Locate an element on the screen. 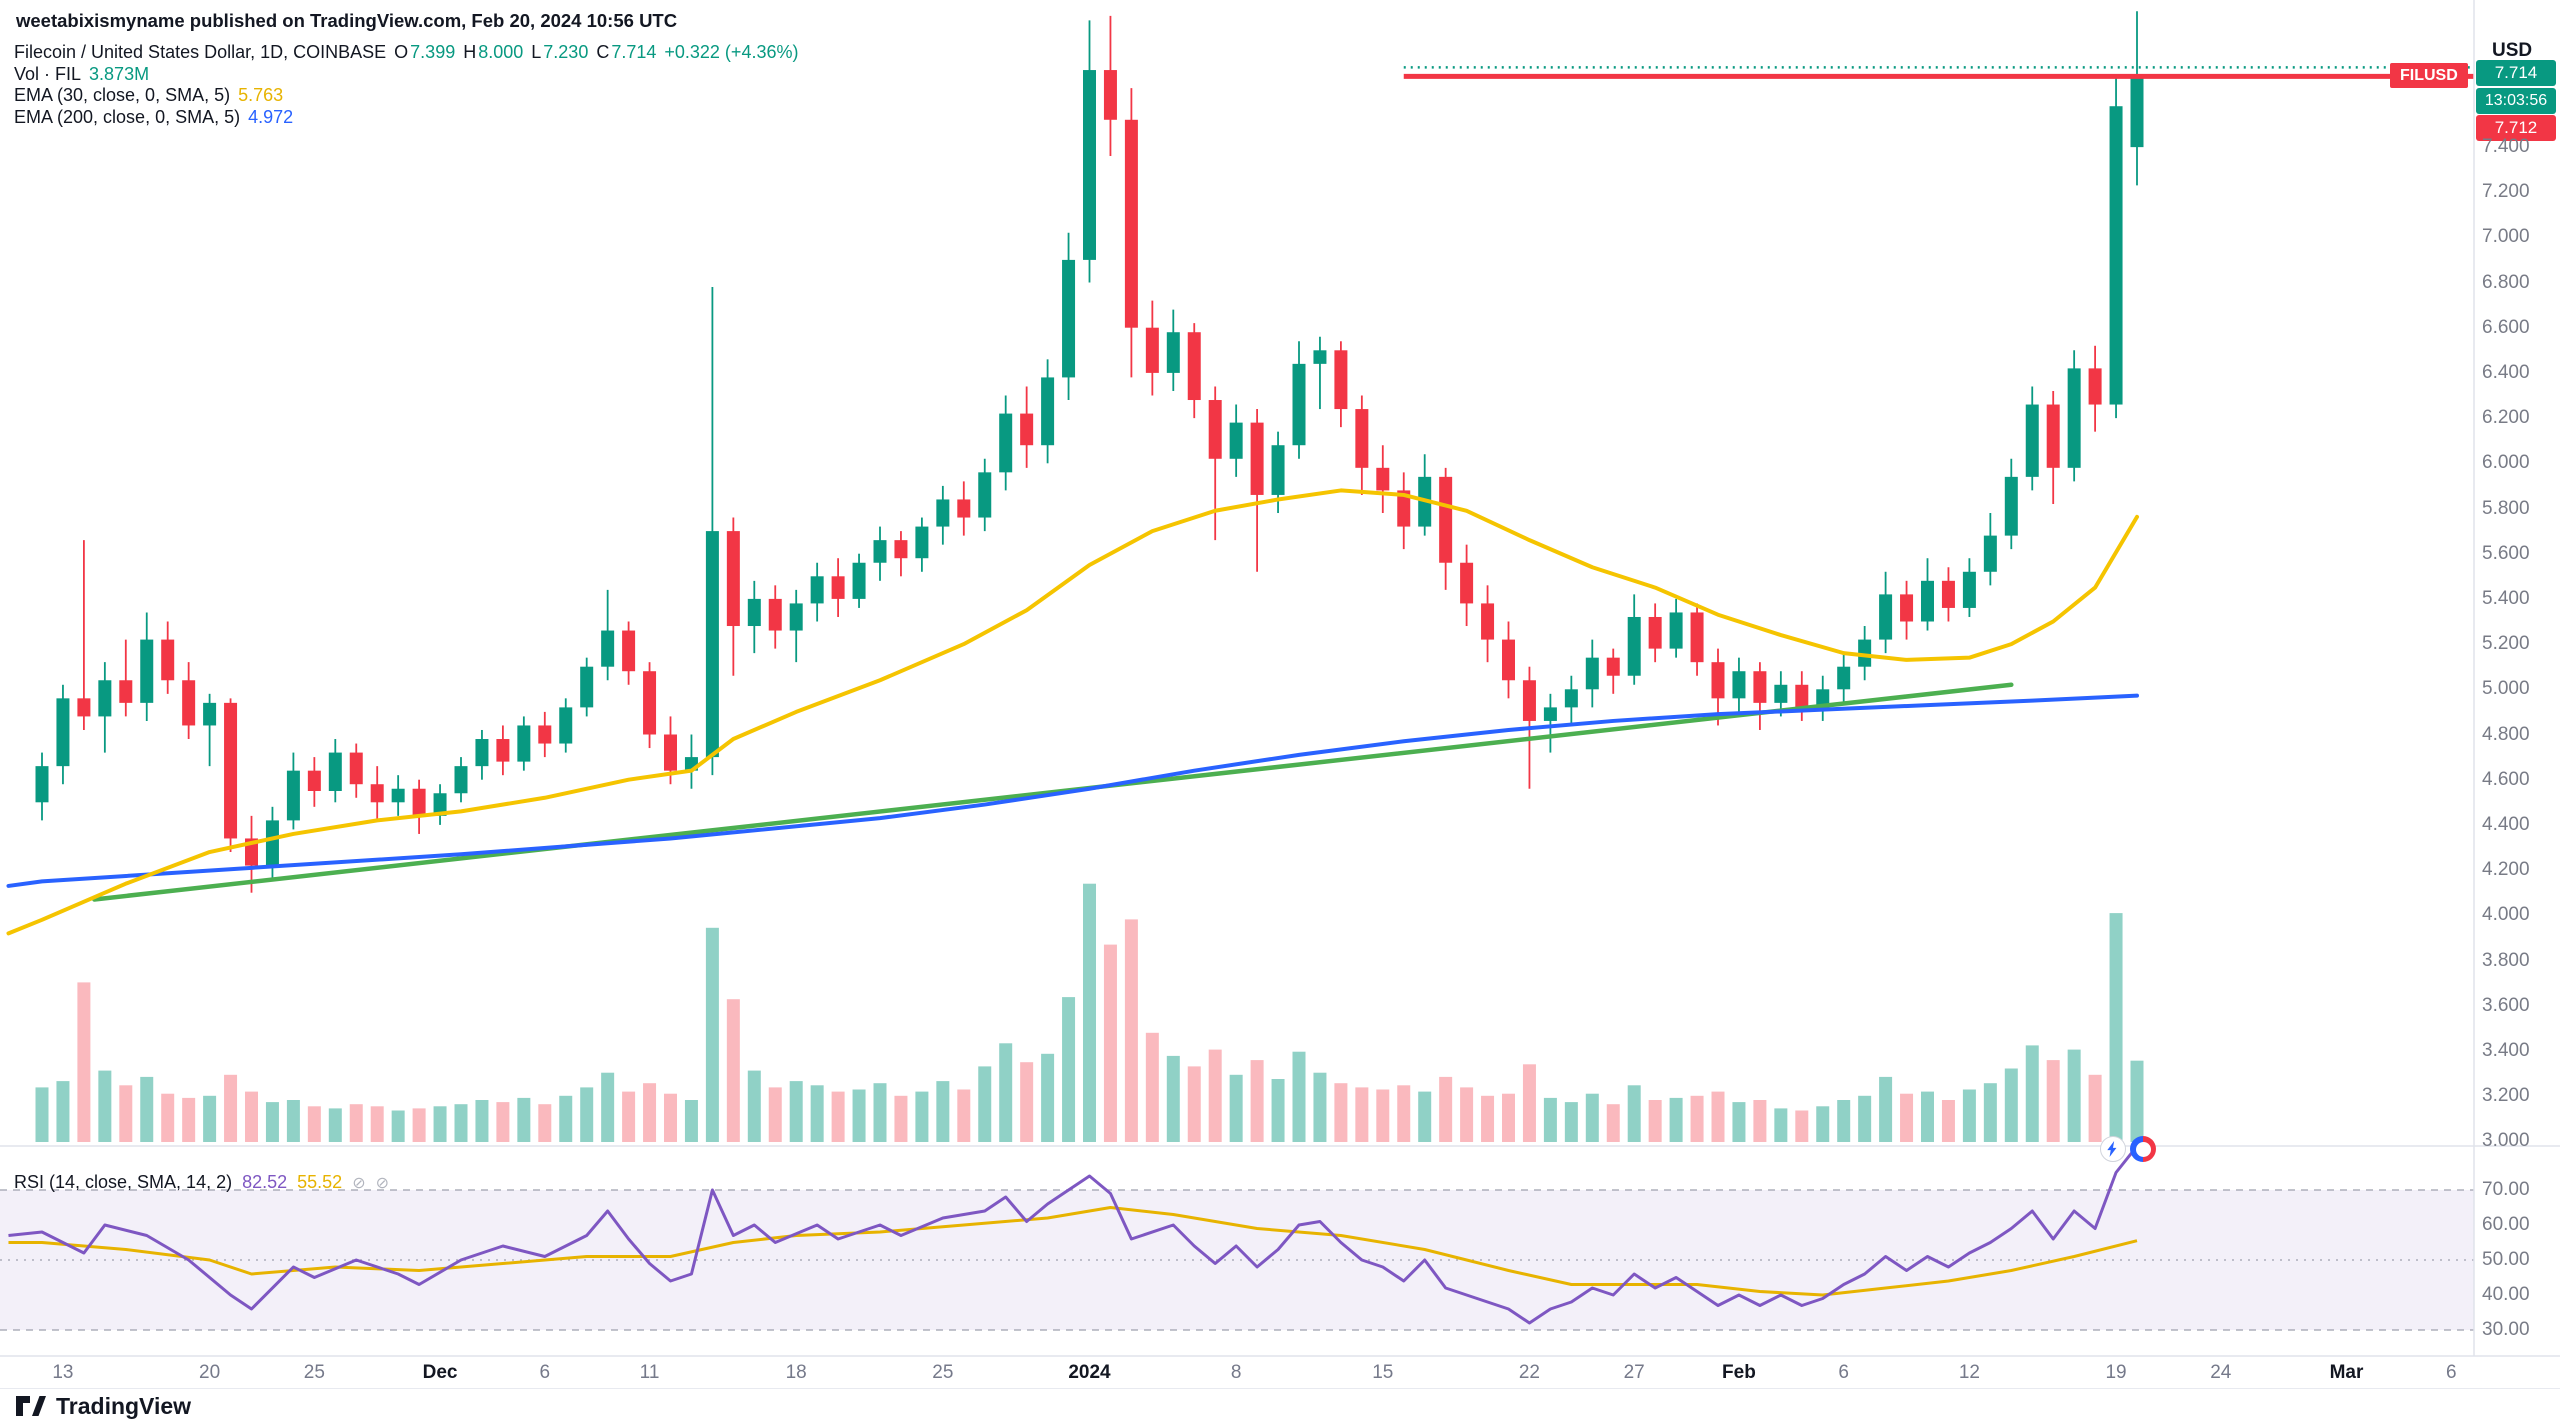 Image resolution: width=2560 pixels, height=1423 pixels. tradingview-brand: TradingView is located at coordinates (124, 1405).